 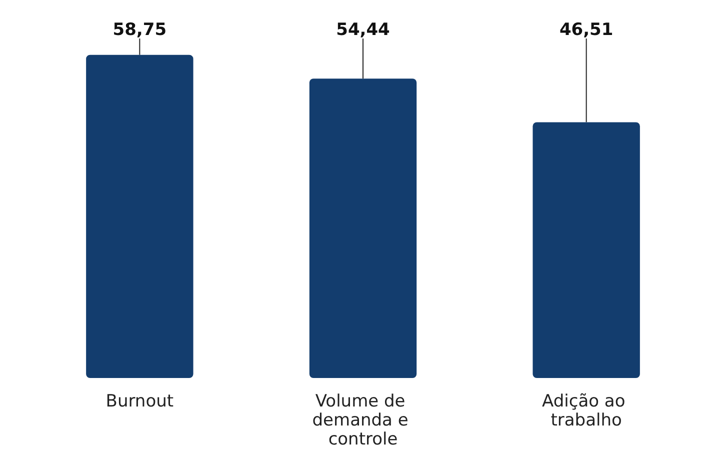 What do you see at coordinates (139, 30) in the screenshot?
I see `data-label: 58,75` at bounding box center [139, 30].